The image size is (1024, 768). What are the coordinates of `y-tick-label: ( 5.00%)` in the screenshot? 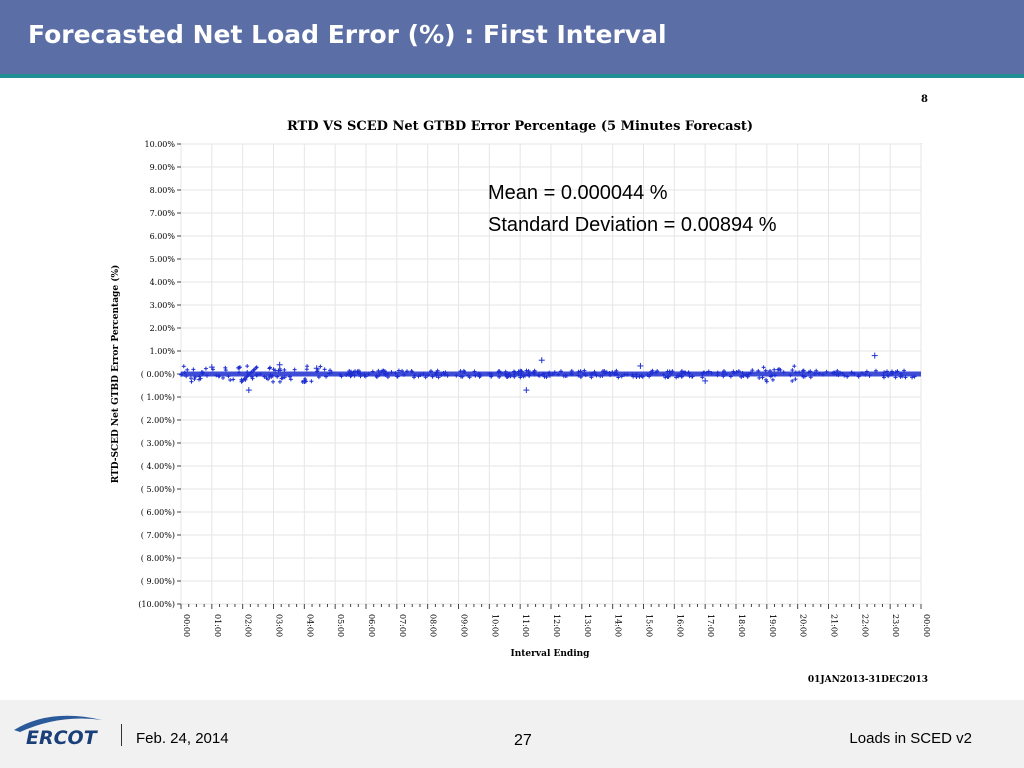 It's located at (158, 489).